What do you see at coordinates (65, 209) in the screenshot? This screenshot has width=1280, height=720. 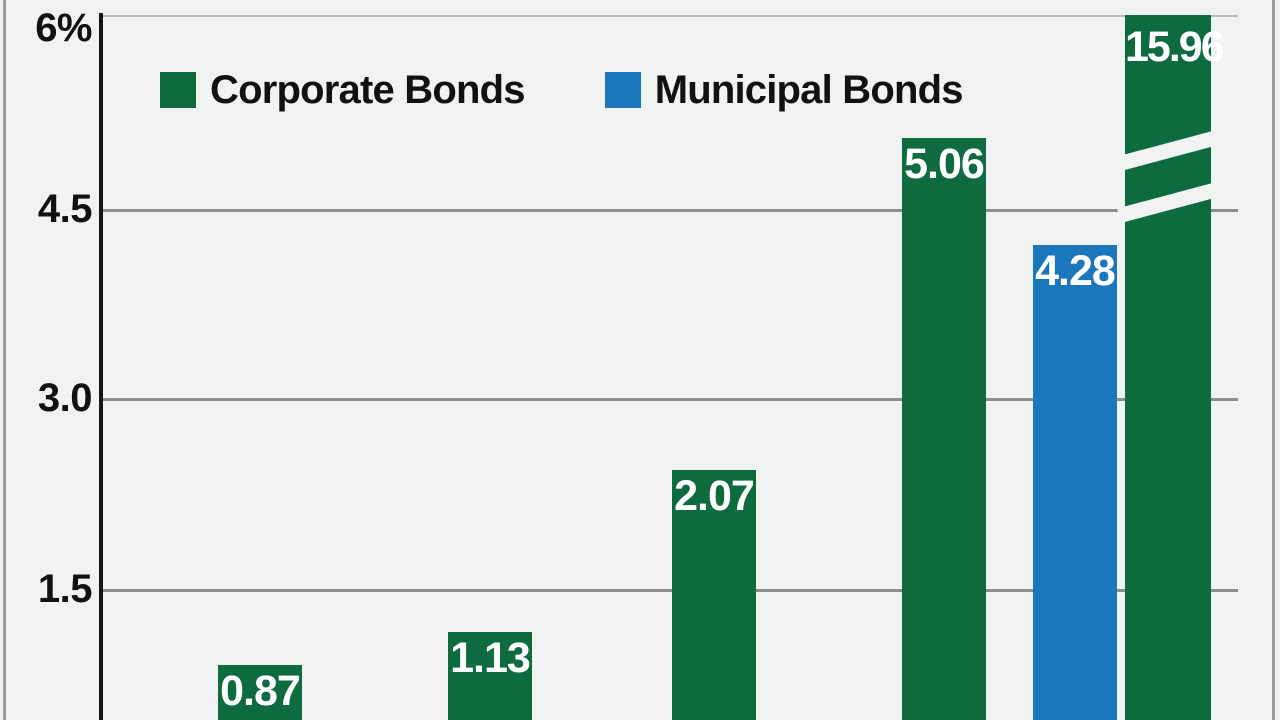 I see `y-tick-label-4-5: 4.5` at bounding box center [65, 209].